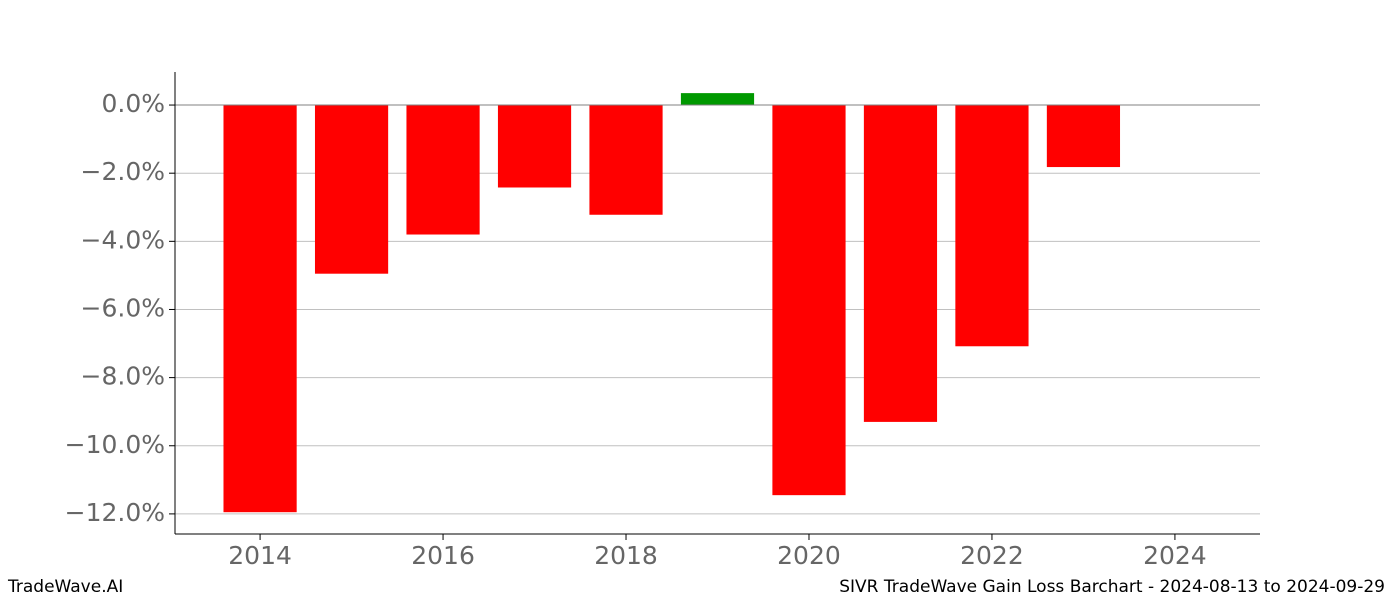 The image size is (1400, 600). I want to click on y-tick-label: −12.0%, so click(115, 512).